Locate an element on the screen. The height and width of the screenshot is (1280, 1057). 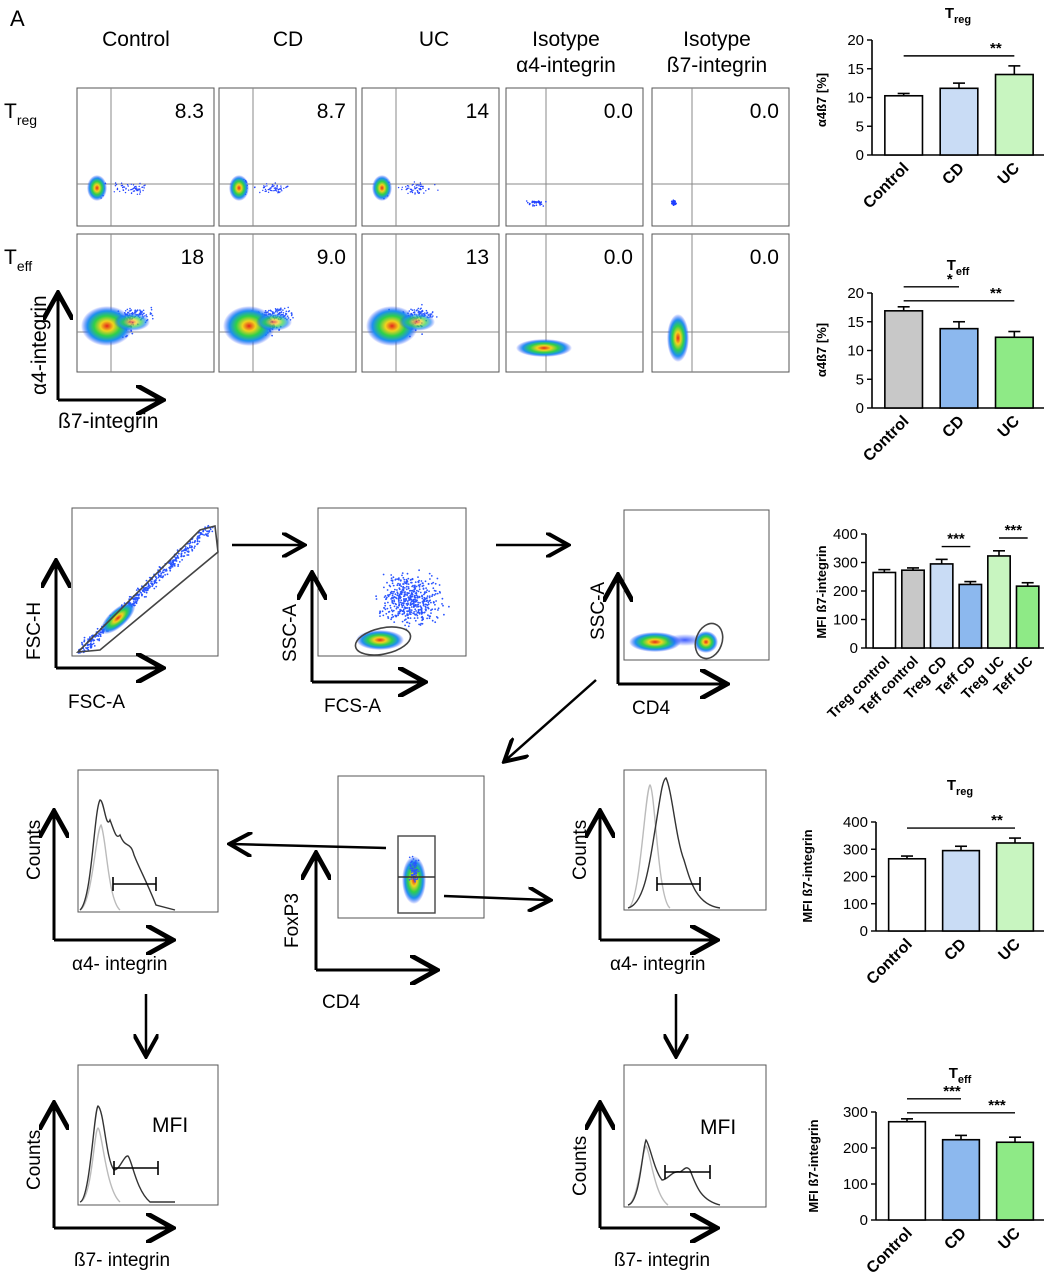
bar-chart-0: 0 5 10 15 20 α4ß7 [%] Treg Control CD UC ** is located at coordinates (929, 108).